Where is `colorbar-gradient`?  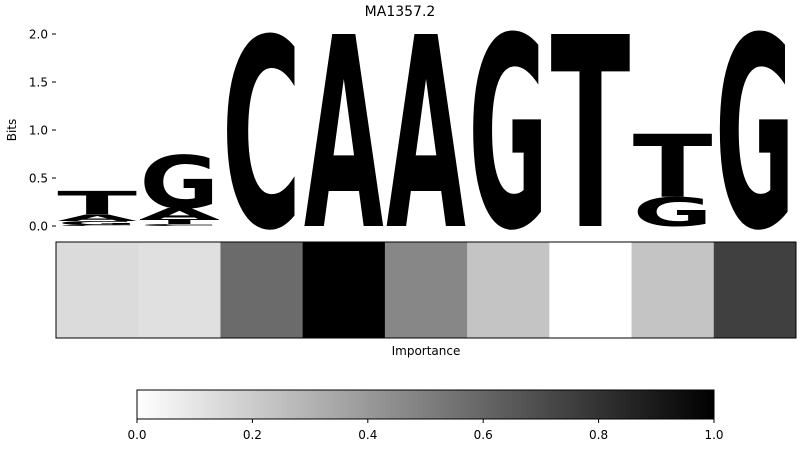
colorbar-gradient is located at coordinates (425, 404).